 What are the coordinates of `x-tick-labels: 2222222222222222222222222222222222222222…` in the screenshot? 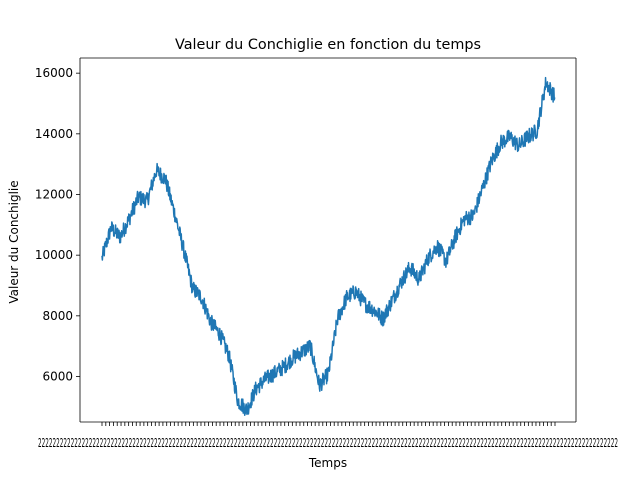 It's located at (328, 443).